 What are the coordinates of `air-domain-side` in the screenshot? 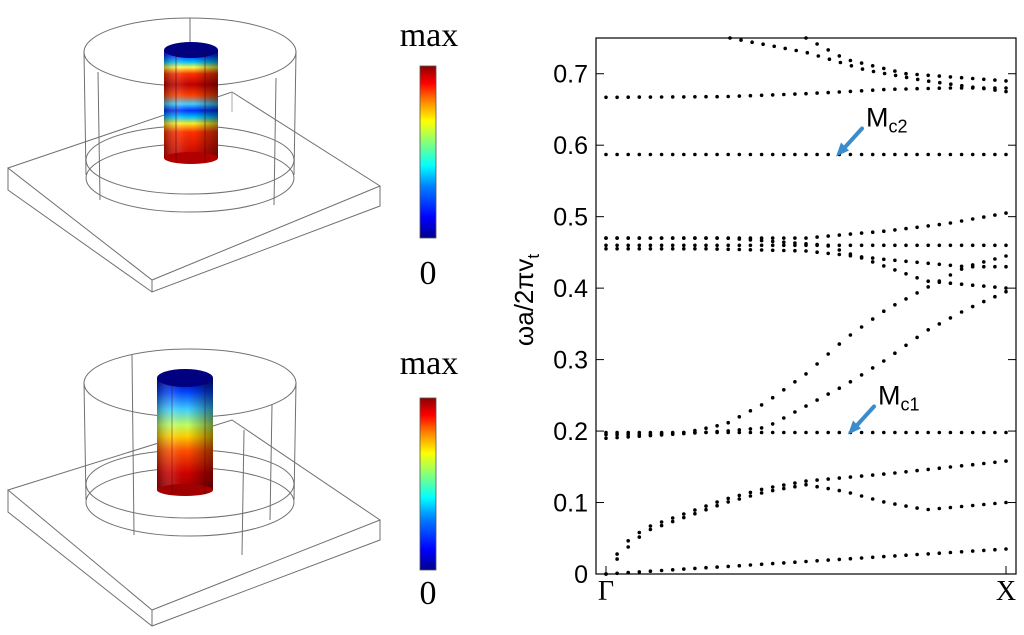 It's located at (275, 141).